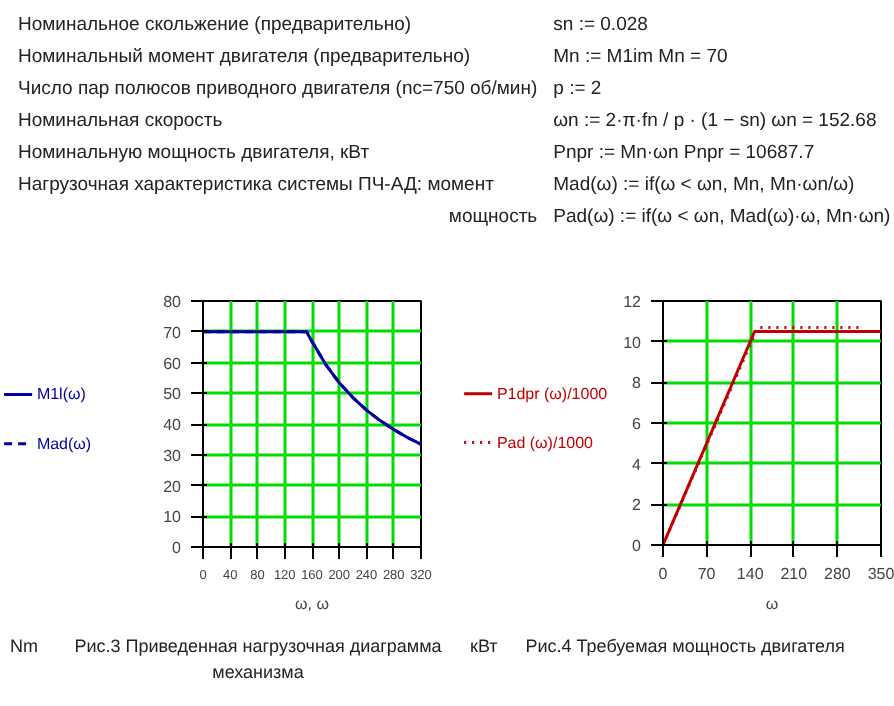 This screenshot has width=894, height=706. What do you see at coordinates (685, 647) in the screenshot?
I see `text: Рис.4 Требуемая мощность двигателя` at bounding box center [685, 647].